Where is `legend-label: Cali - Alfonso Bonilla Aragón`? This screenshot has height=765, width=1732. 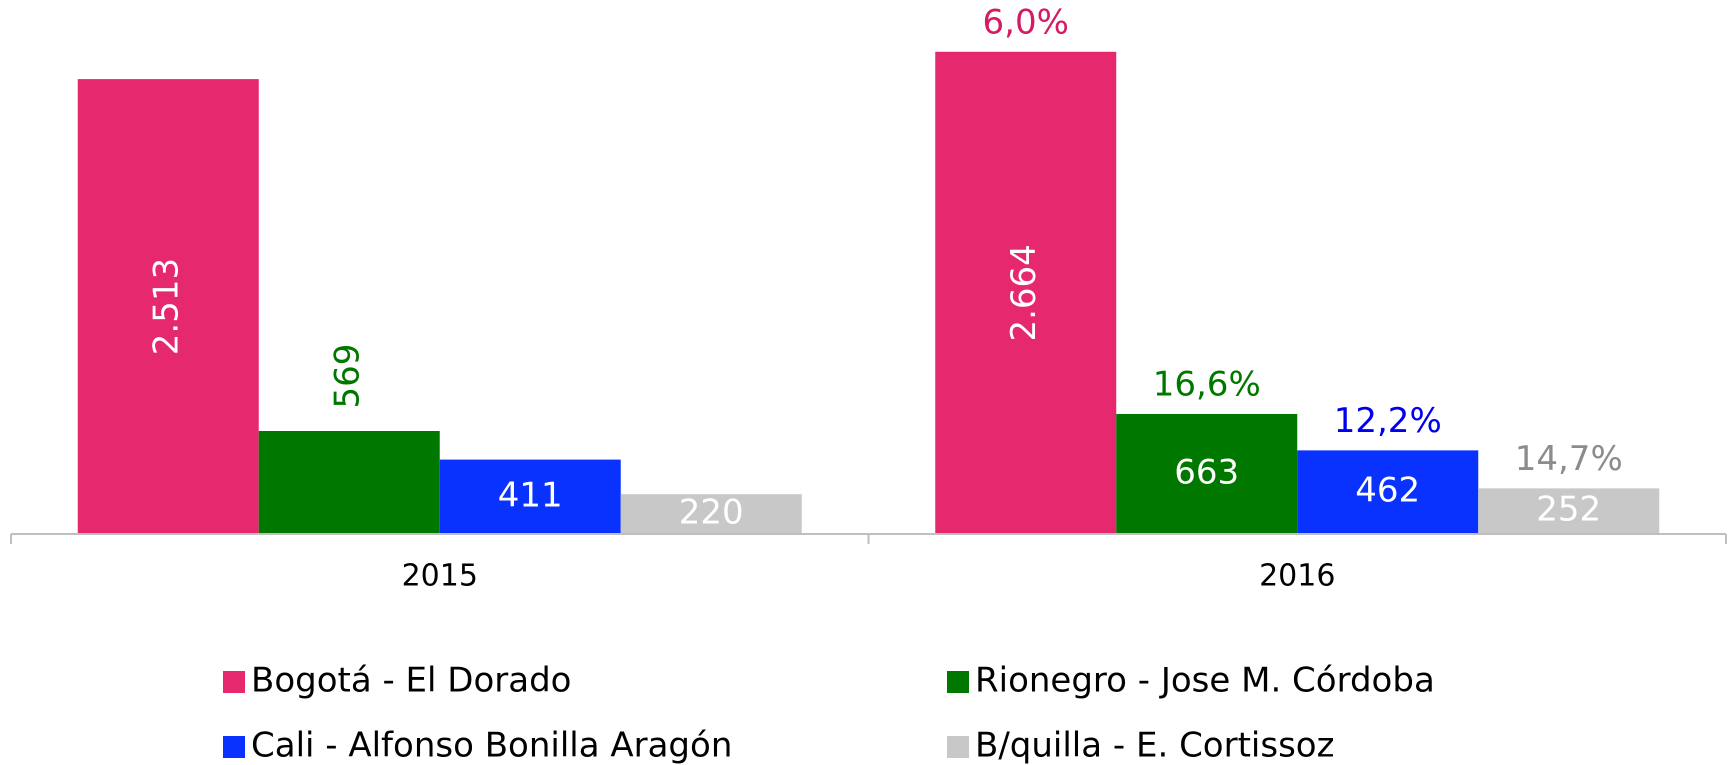
legend-label: Cali - Alfonso Bonilla Aragón is located at coordinates (491, 745).